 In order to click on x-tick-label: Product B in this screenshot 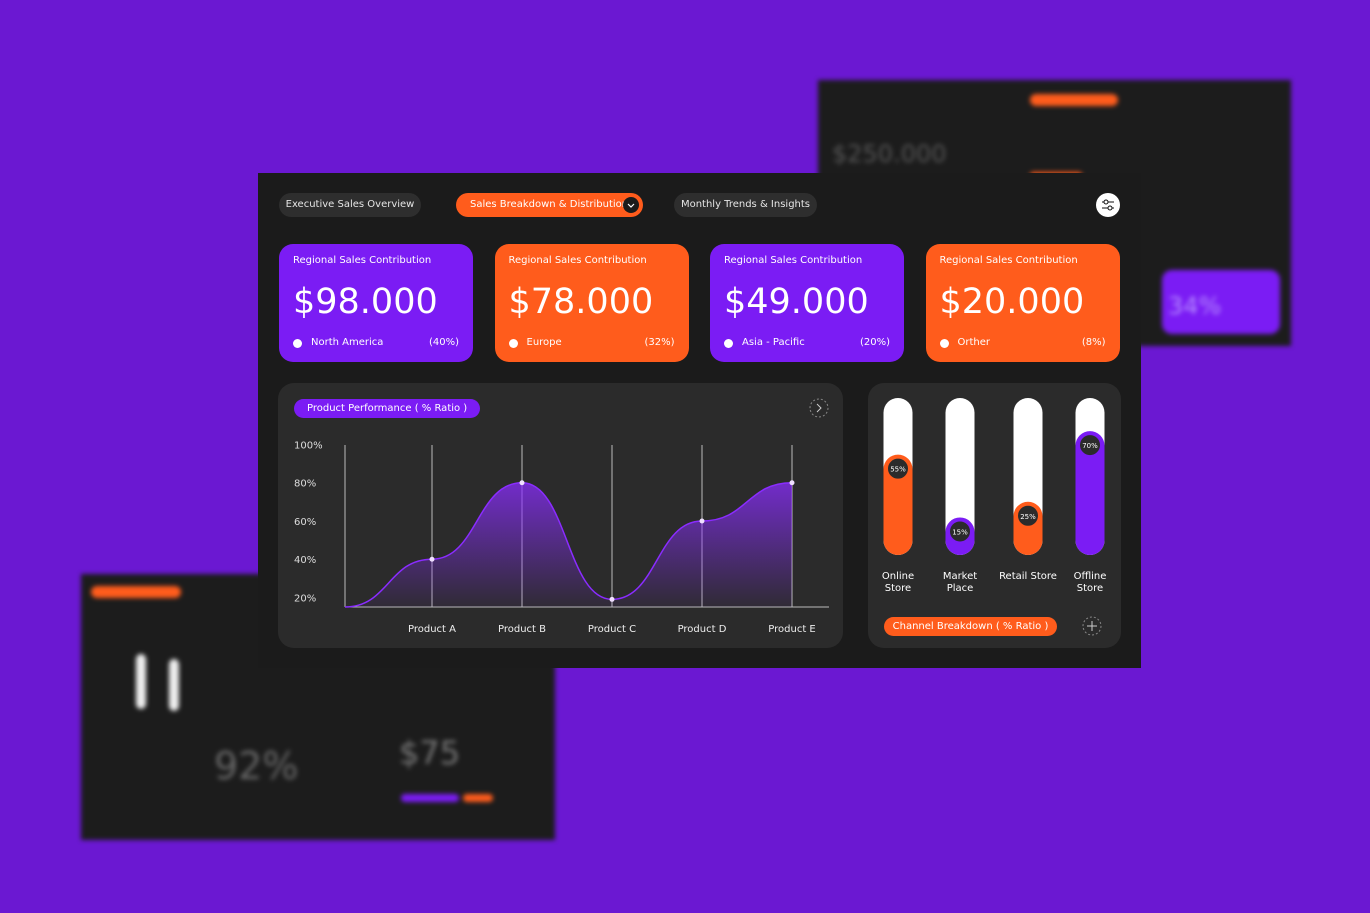, I will do `click(522, 629)`.